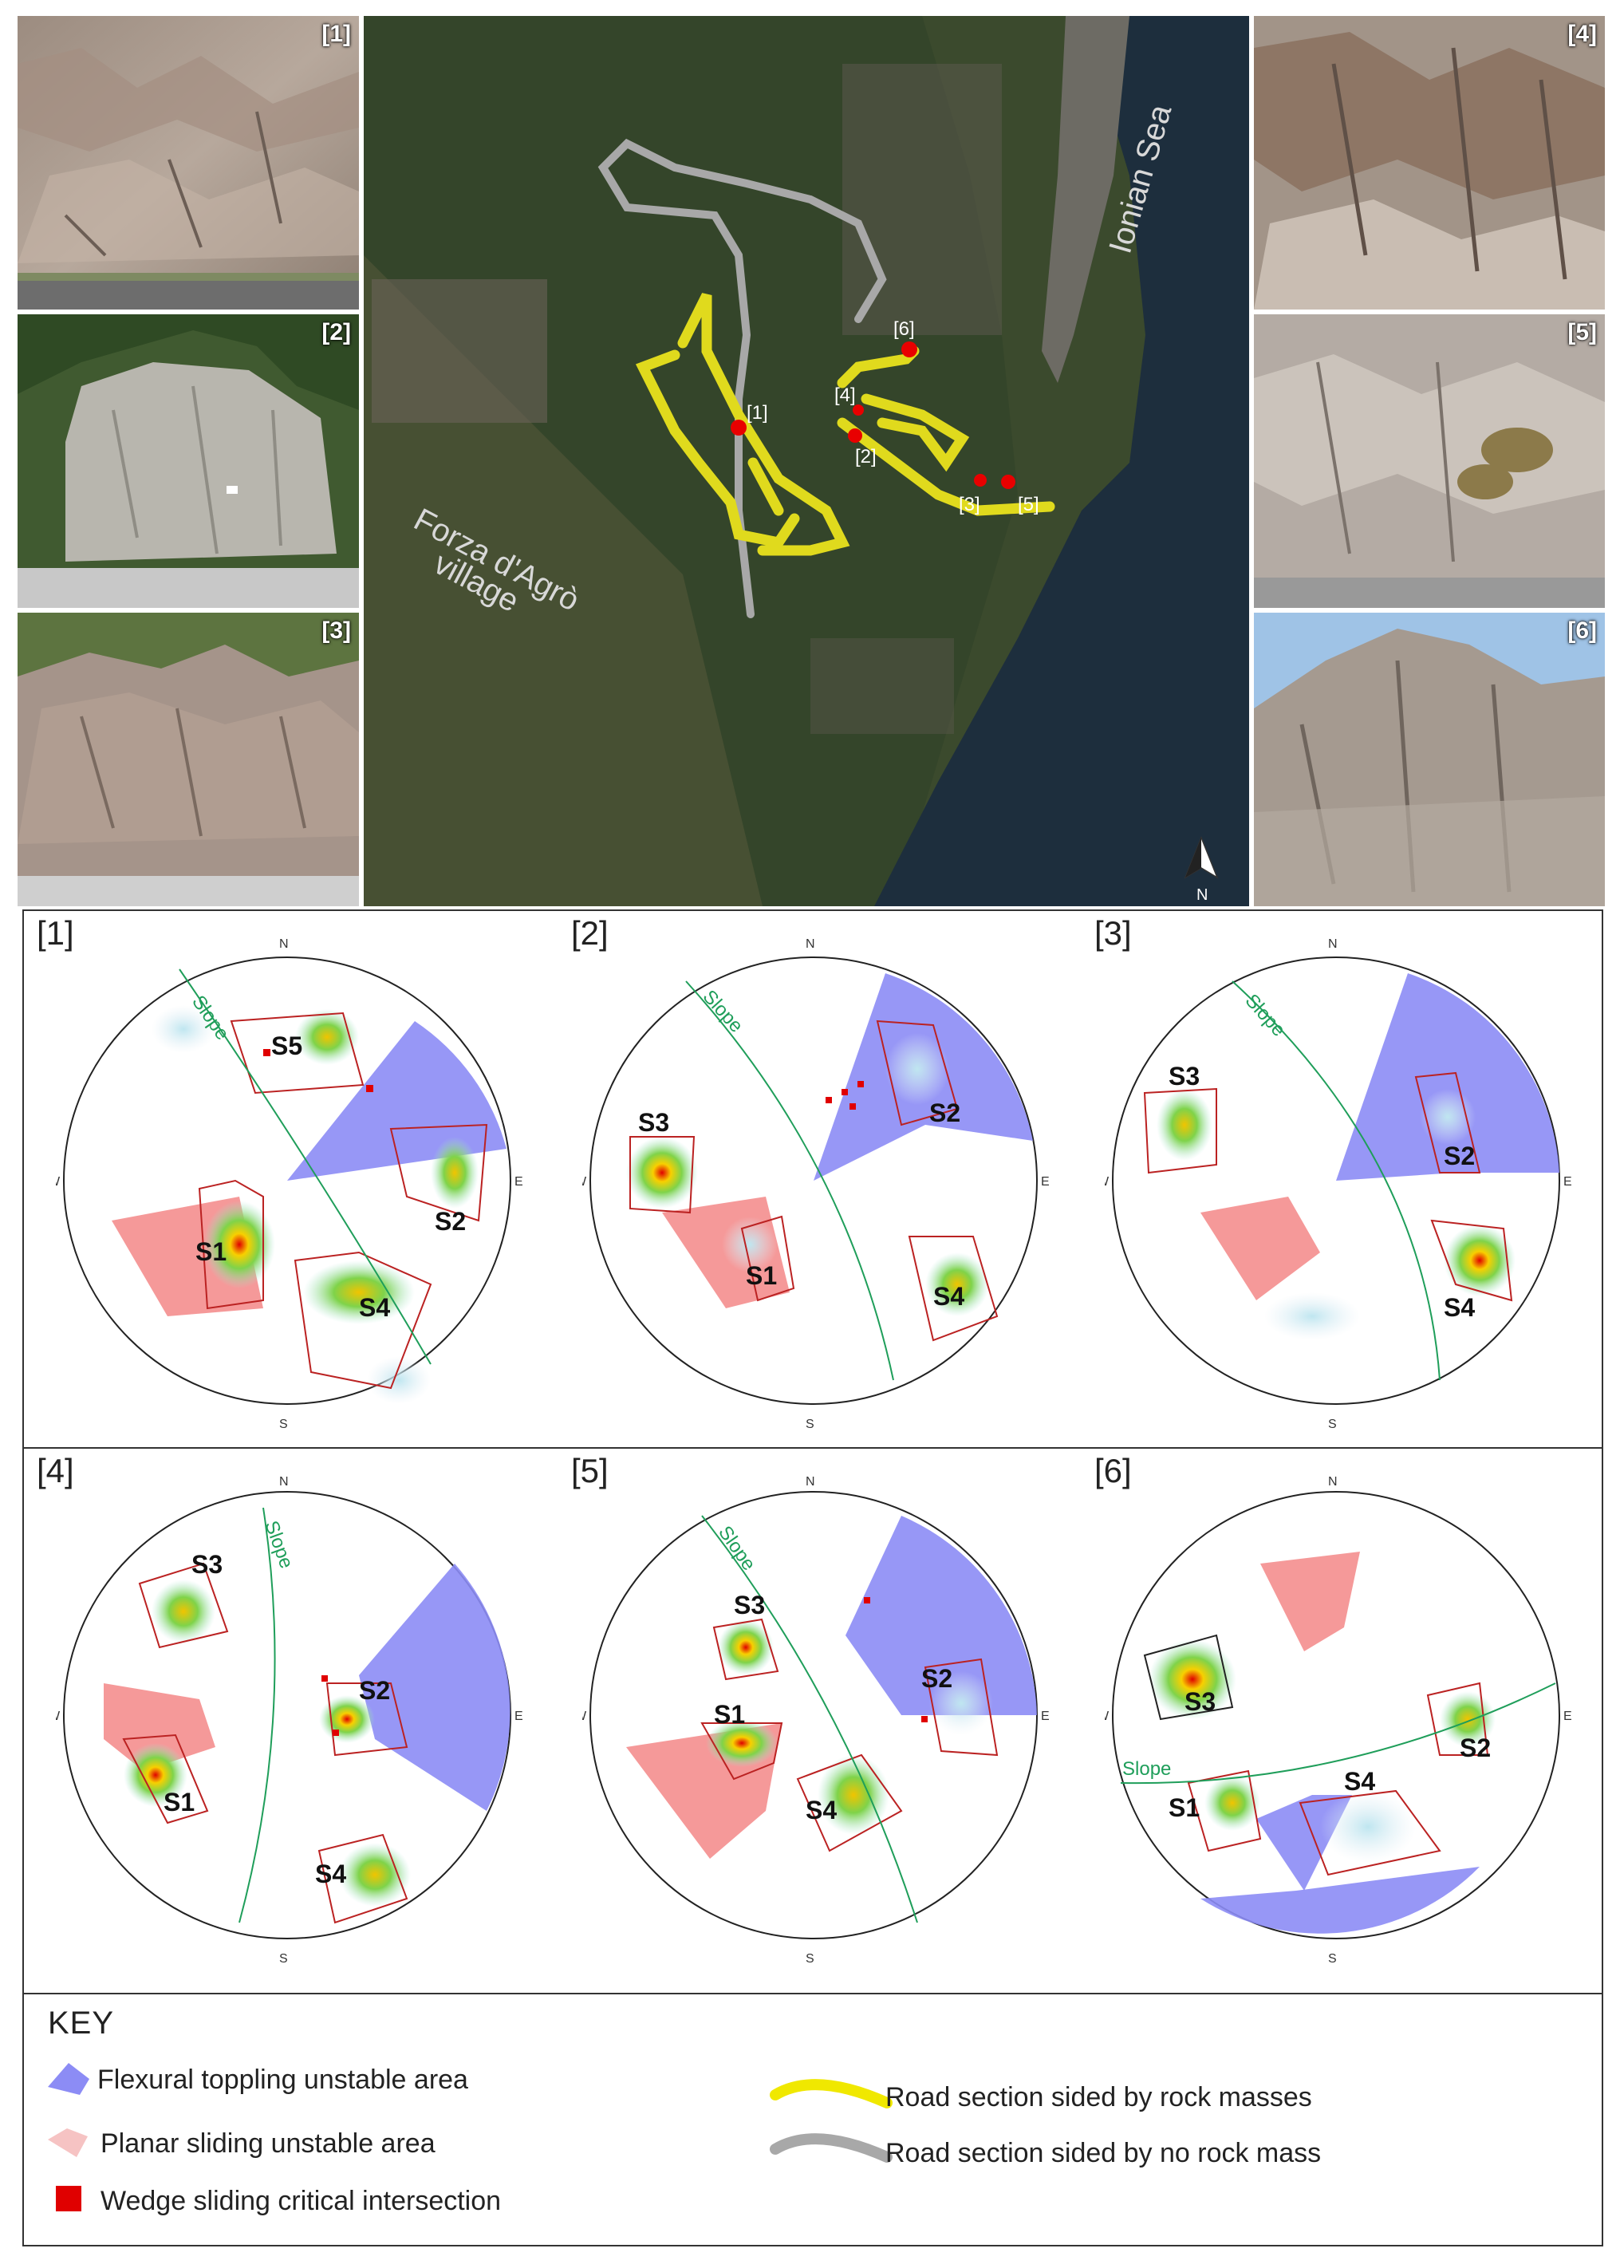 This screenshot has height=2268, width=1624. I want to click on photo-3: [3], so click(189, 760).